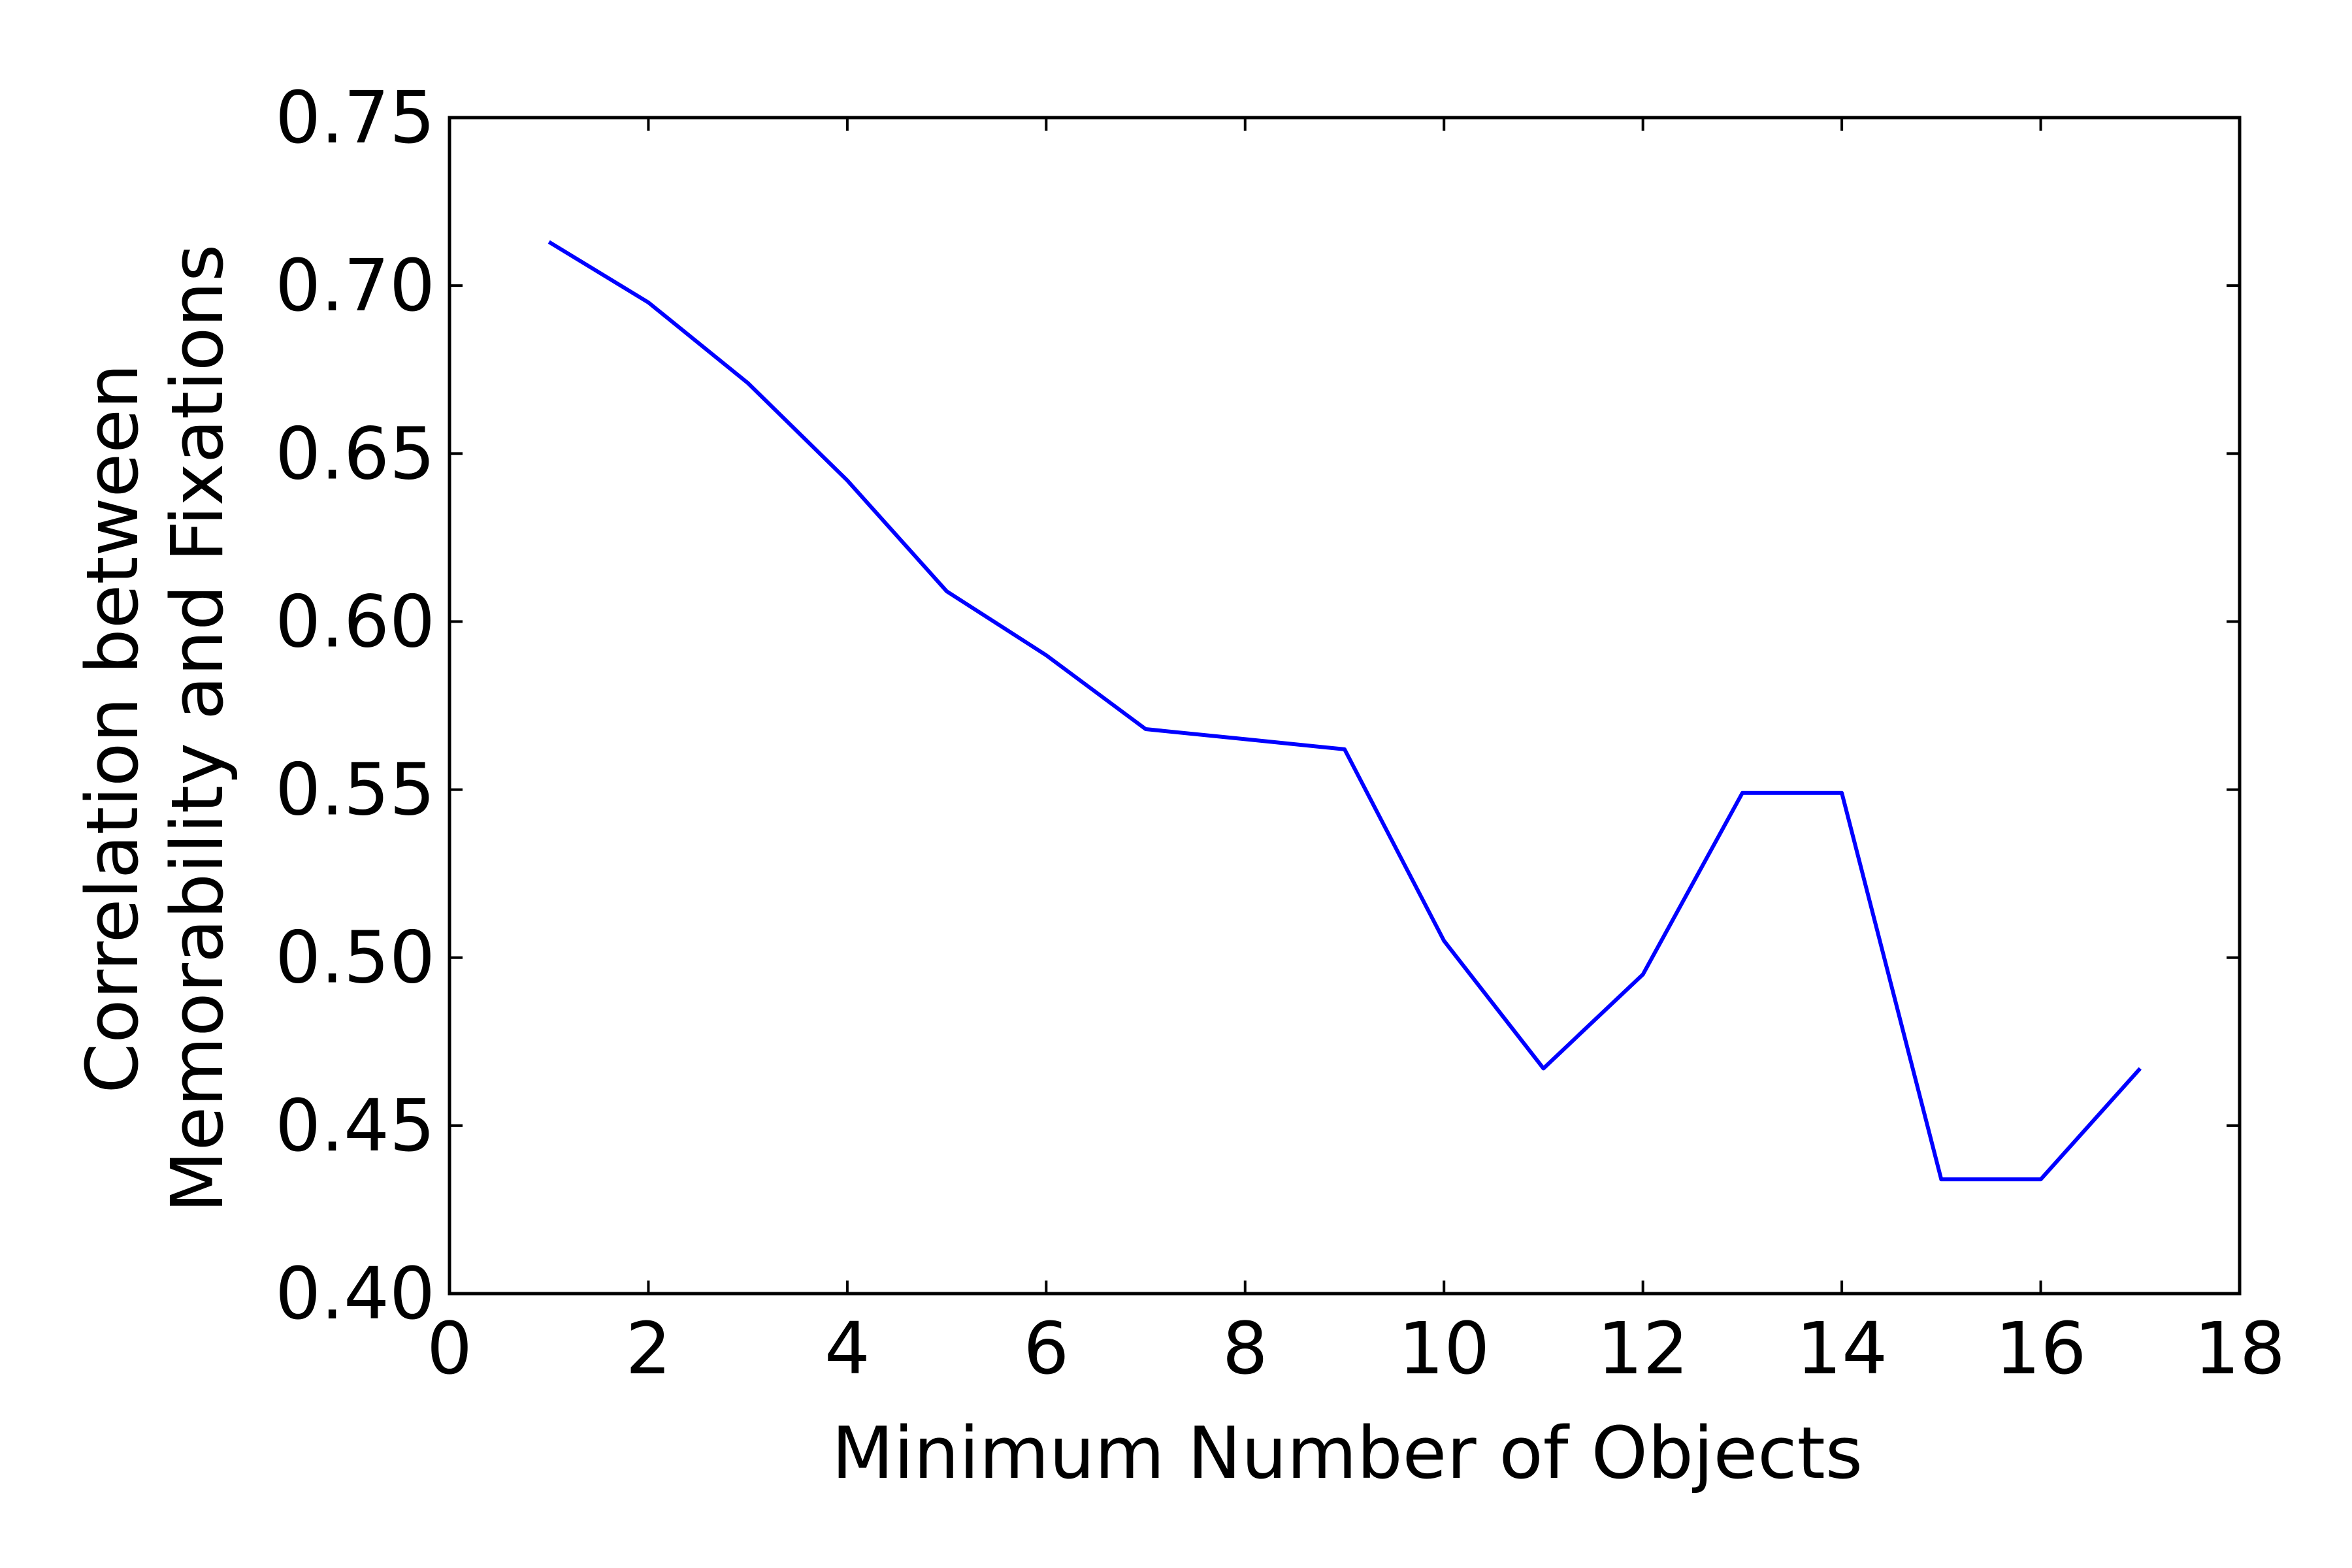 The height and width of the screenshot is (1568, 2352). I want to click on x-tick-label: 2, so click(648, 1348).